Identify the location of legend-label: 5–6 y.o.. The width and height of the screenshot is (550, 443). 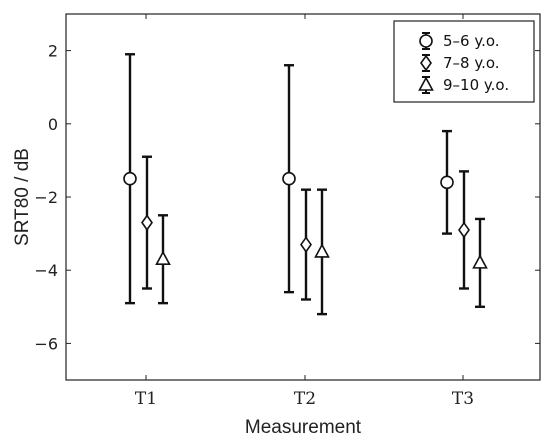
(471, 41).